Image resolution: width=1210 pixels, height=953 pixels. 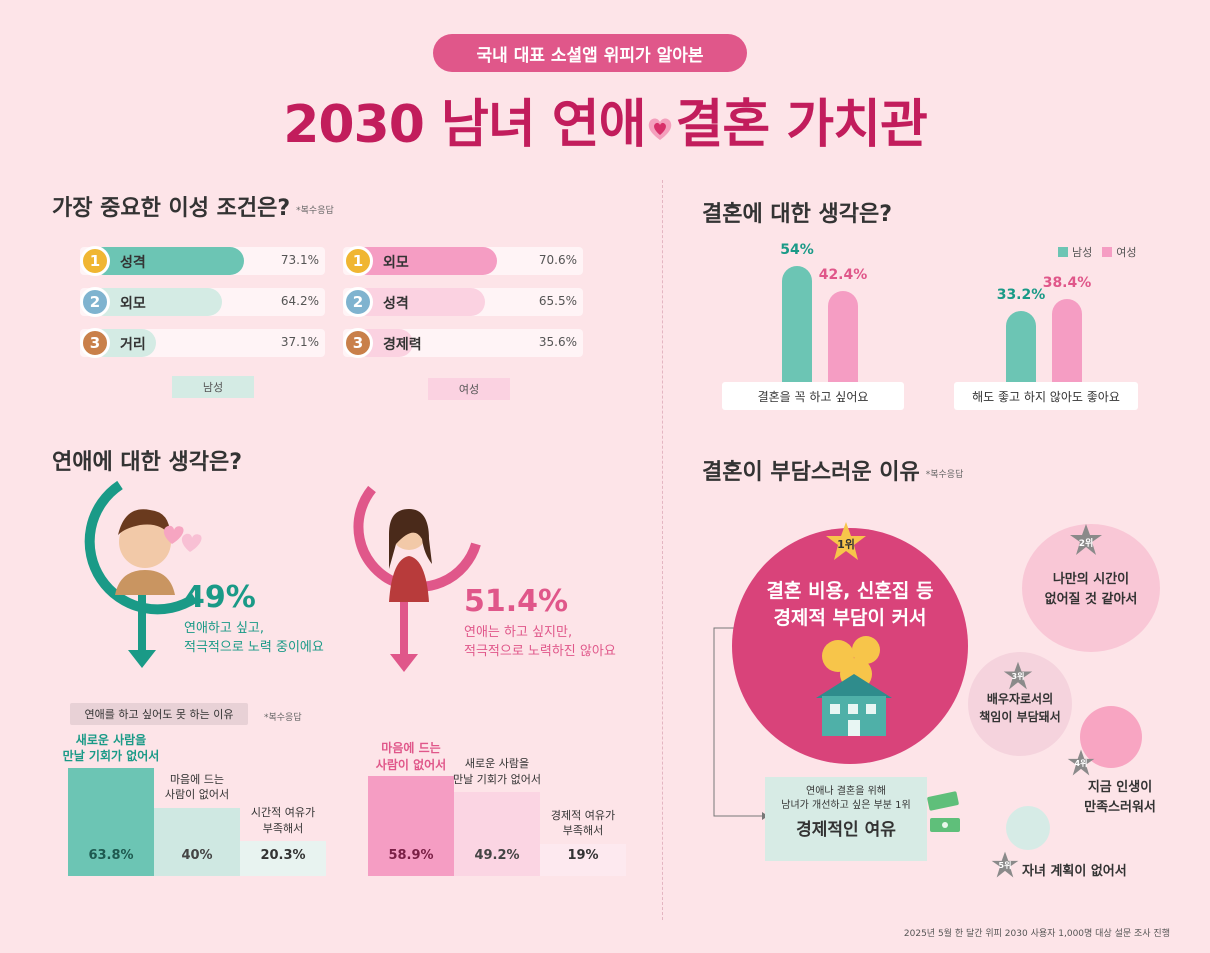 What do you see at coordinates (283, 820) in the screenshot?
I see `reason-label: 시간적 여유가 부족해서` at bounding box center [283, 820].